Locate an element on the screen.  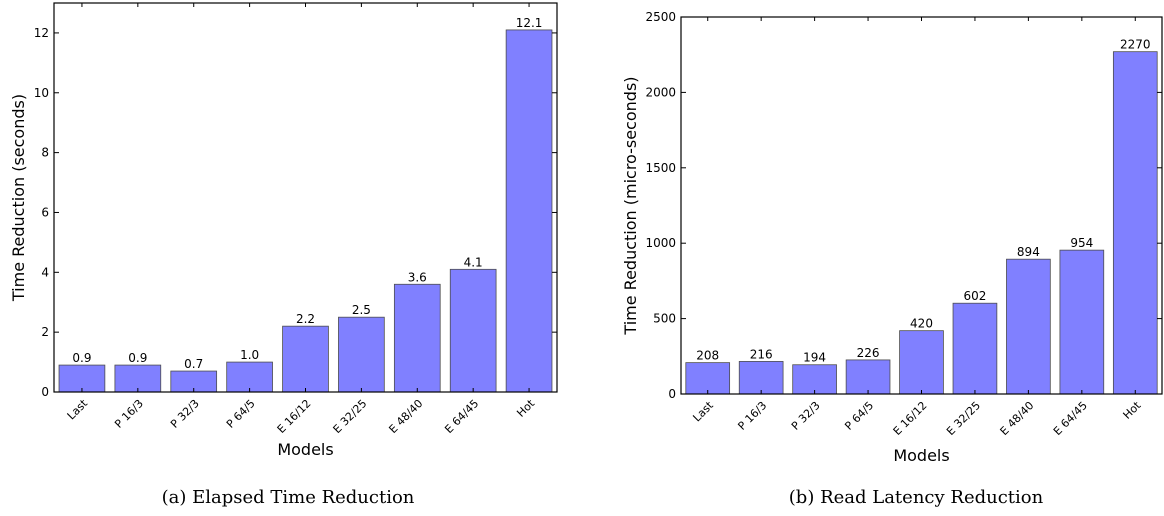
category-label-latency-1: P 16/3 is located at coordinates (752, 416).